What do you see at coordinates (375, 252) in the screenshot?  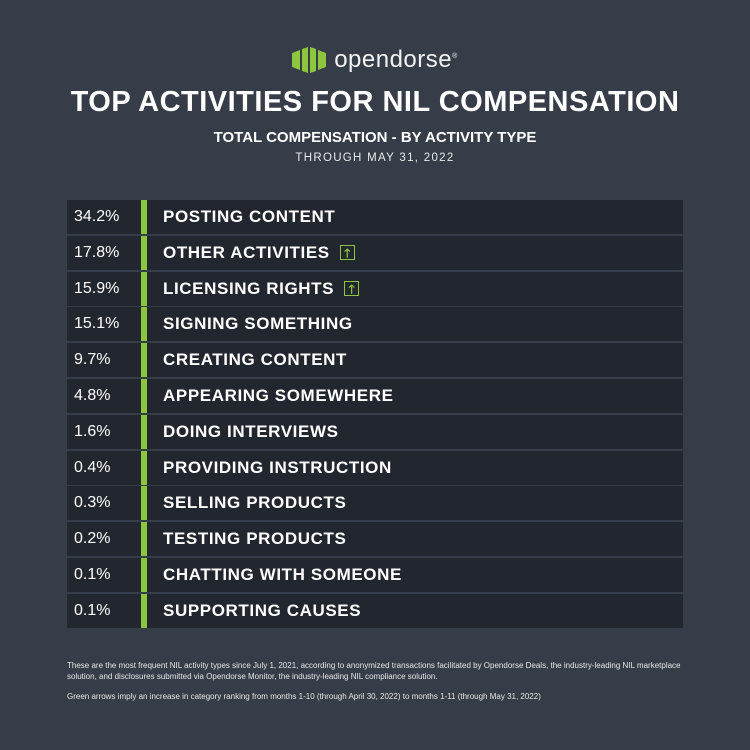 I see `table-row: 17.8% OTHER ACTIVITIES 🡑` at bounding box center [375, 252].